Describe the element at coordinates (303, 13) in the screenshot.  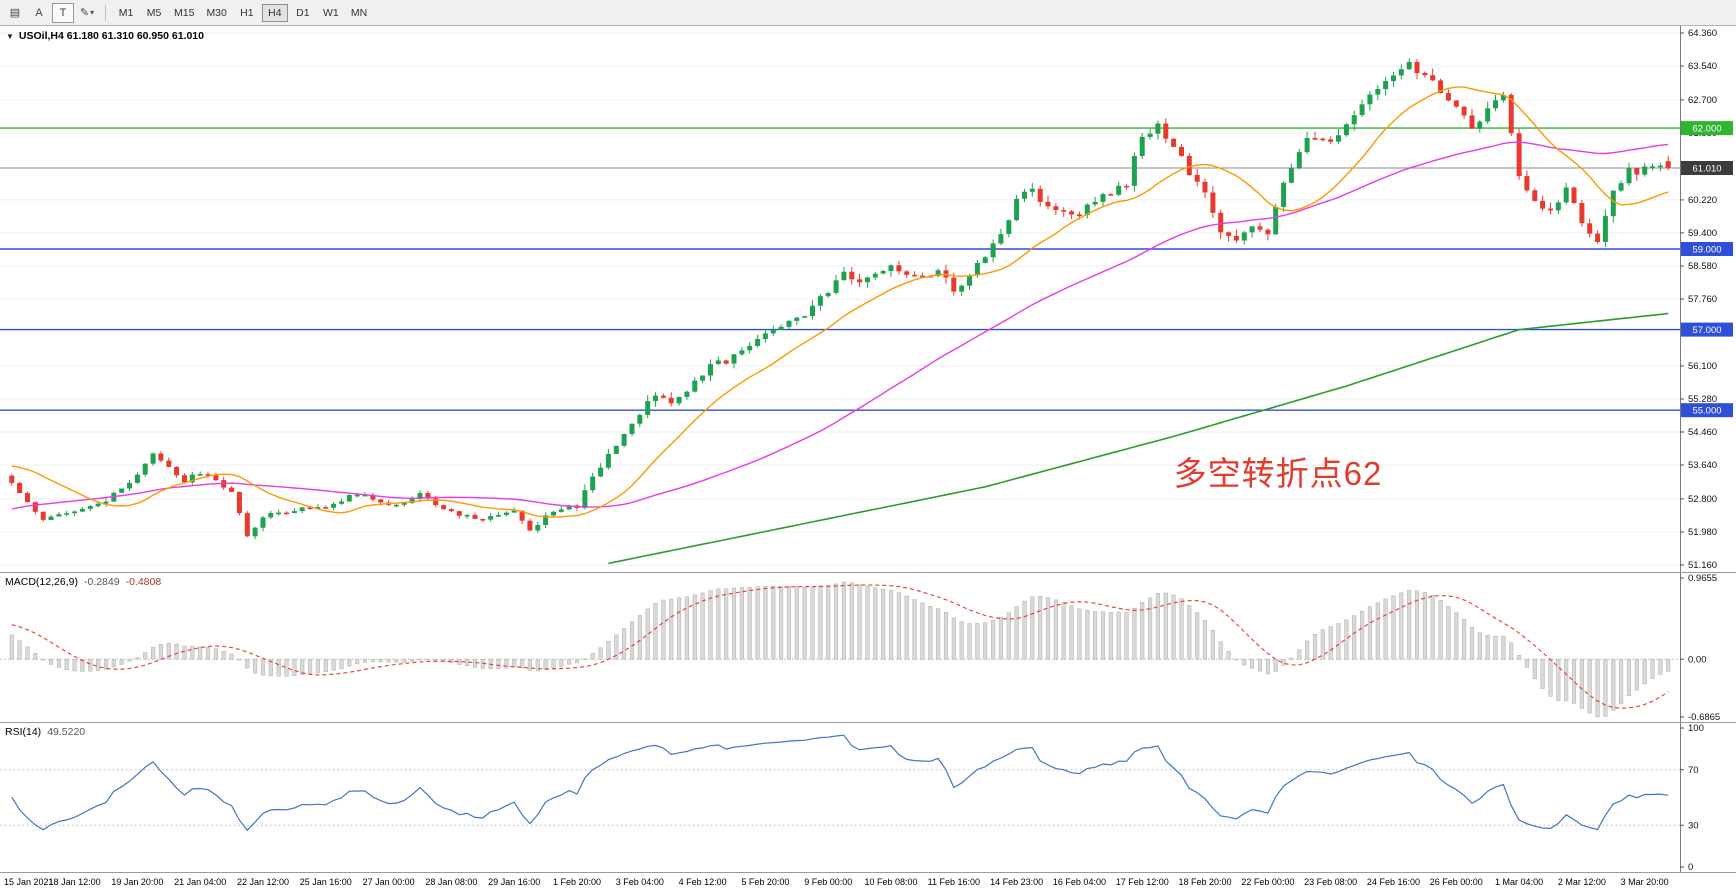
I see `timeframe-d1-button: D1` at that location.